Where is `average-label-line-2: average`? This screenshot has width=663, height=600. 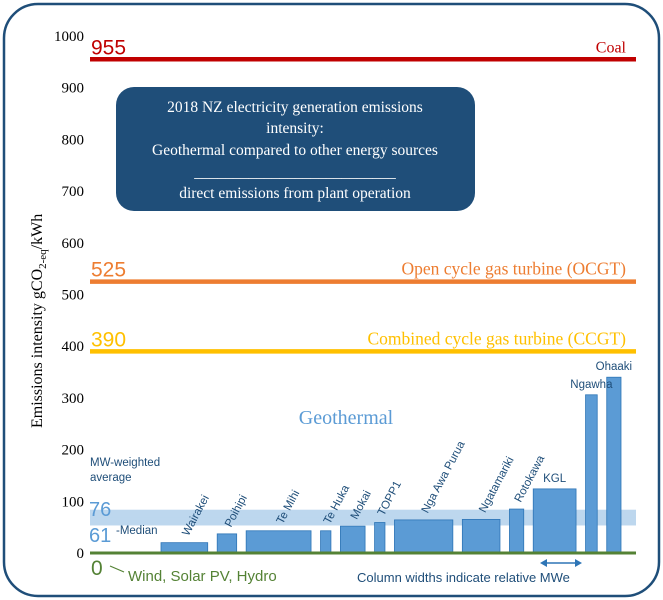 average-label-line-2: average is located at coordinates (111, 478).